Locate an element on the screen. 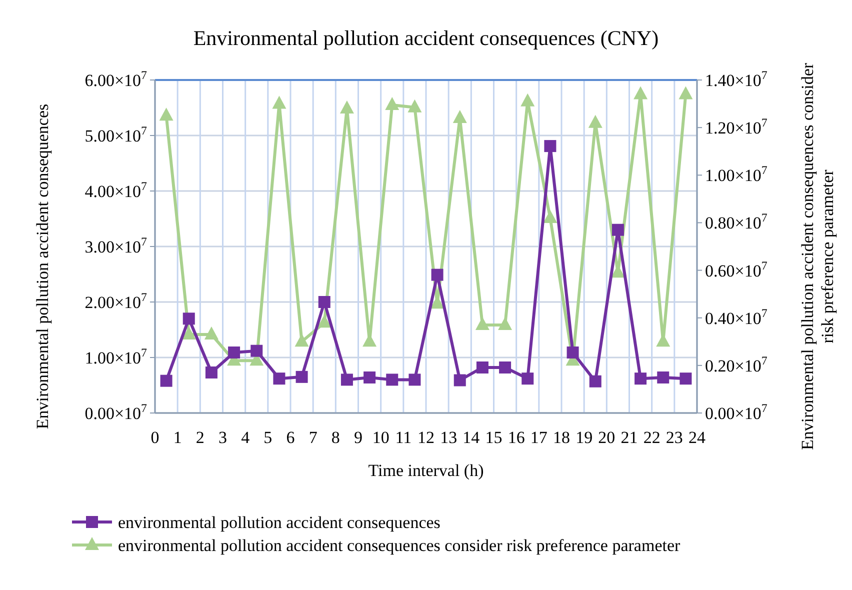 The image size is (852, 590). y2-tick-label: 1.40×10$^{7}$ is located at coordinates (736, 79).